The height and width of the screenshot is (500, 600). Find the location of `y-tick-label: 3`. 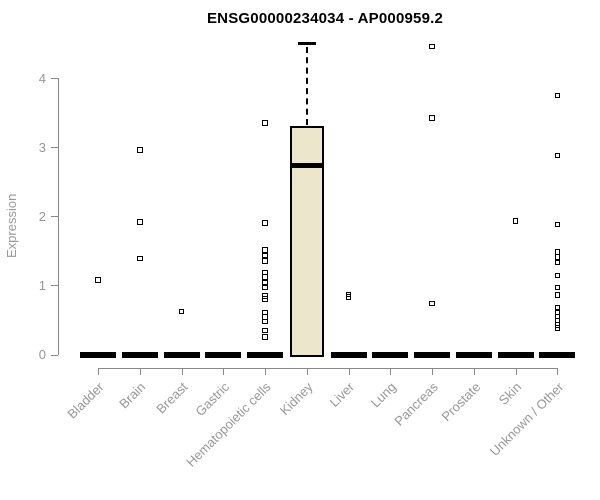

y-tick-label: 3 is located at coordinates (42, 147).